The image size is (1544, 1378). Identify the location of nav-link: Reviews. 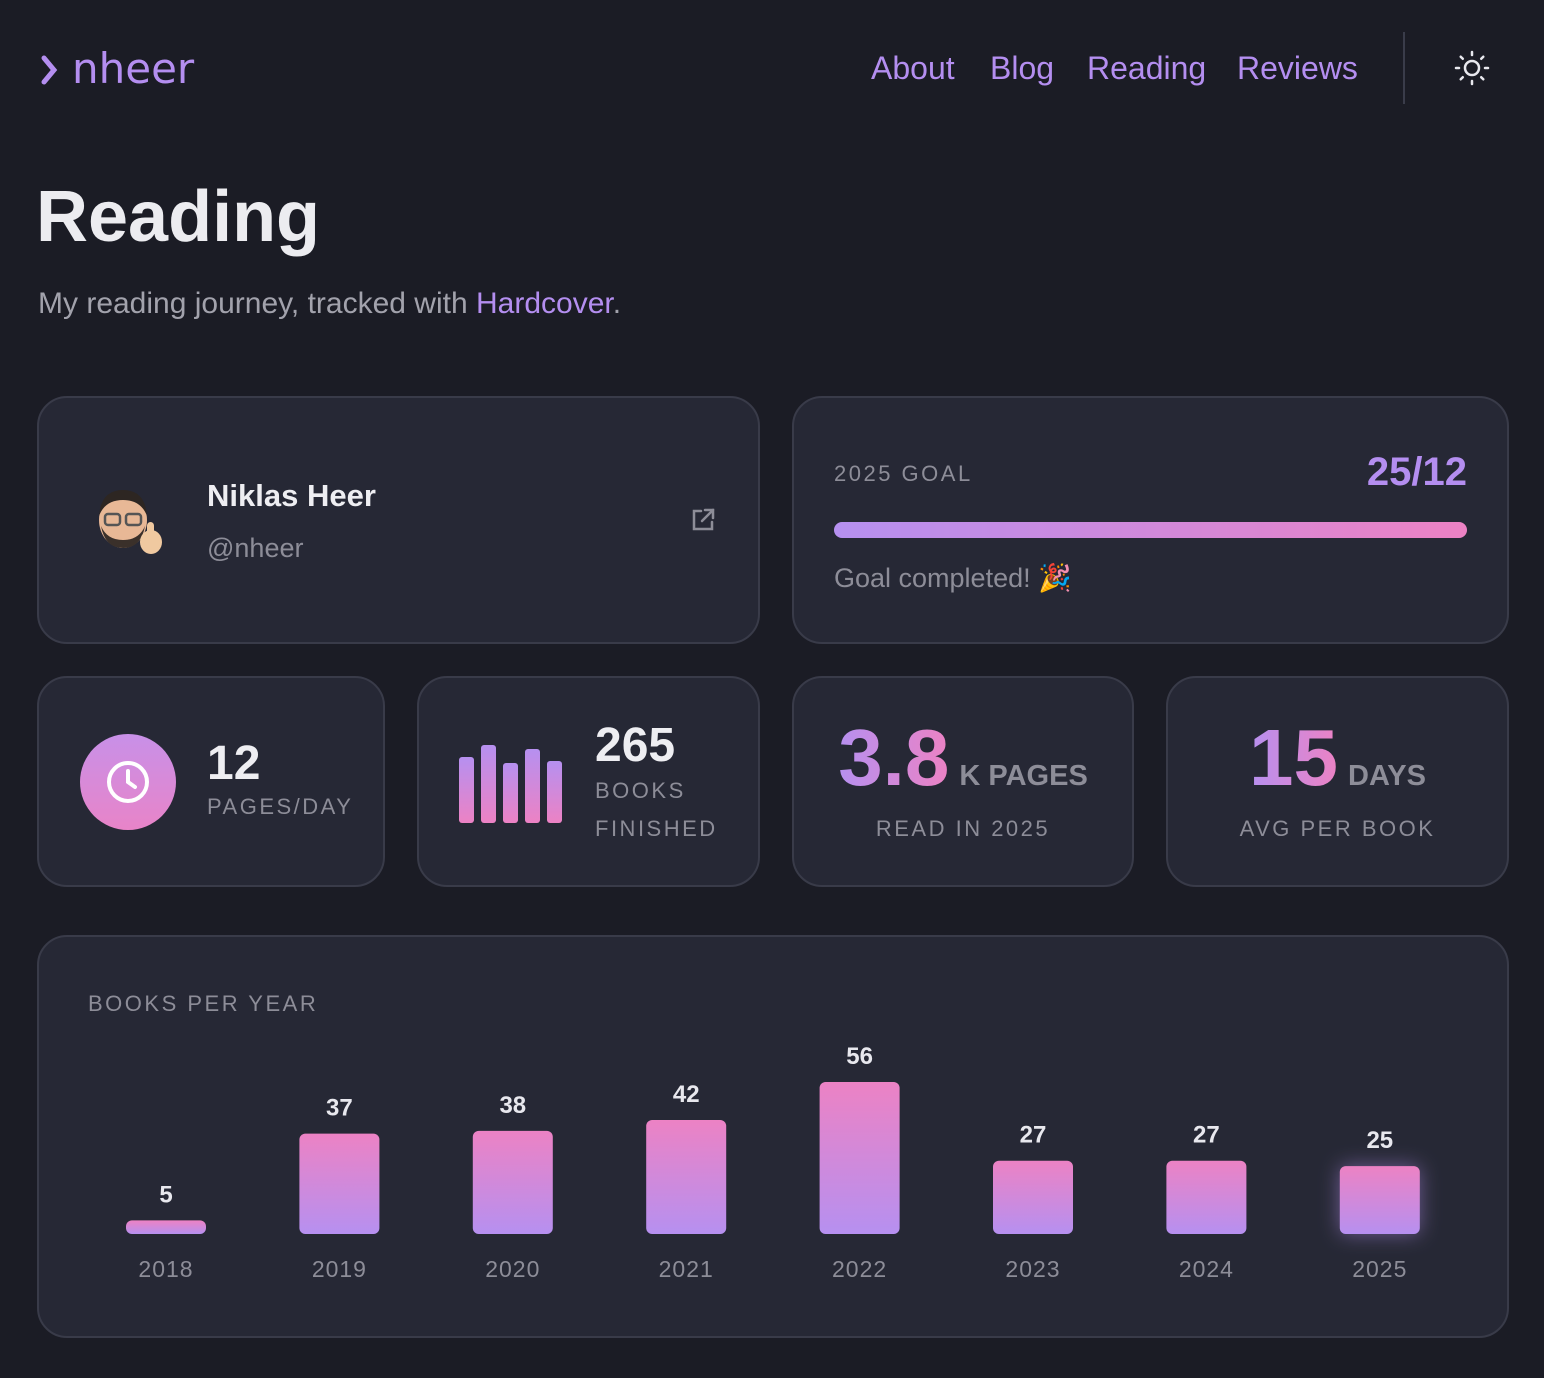
(1297, 68).